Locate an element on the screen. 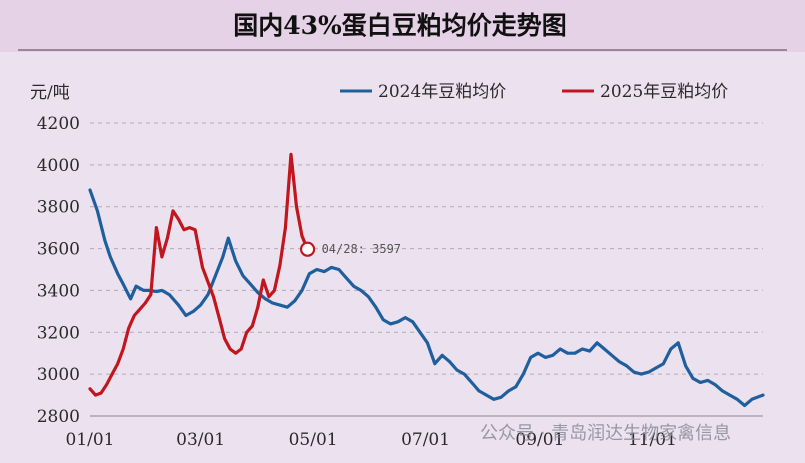 This screenshot has height=463, width=805. y-axis-ticks: 2800 3000 3200 3400 3600 3800 4000 4200 is located at coordinates (58, 270).